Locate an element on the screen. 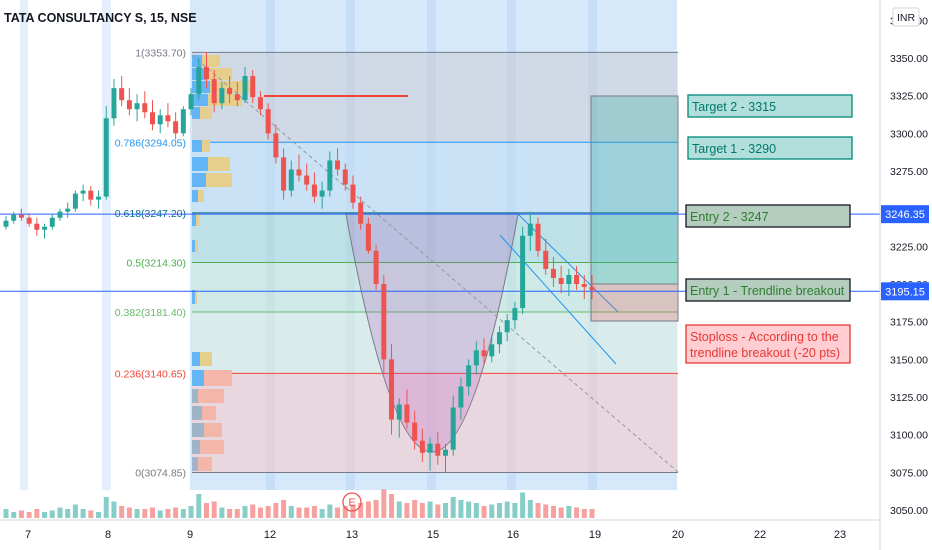 The width and height of the screenshot is (932, 550). stoploss-label-line2: trendline breakout (-20 pts) is located at coordinates (765, 353).